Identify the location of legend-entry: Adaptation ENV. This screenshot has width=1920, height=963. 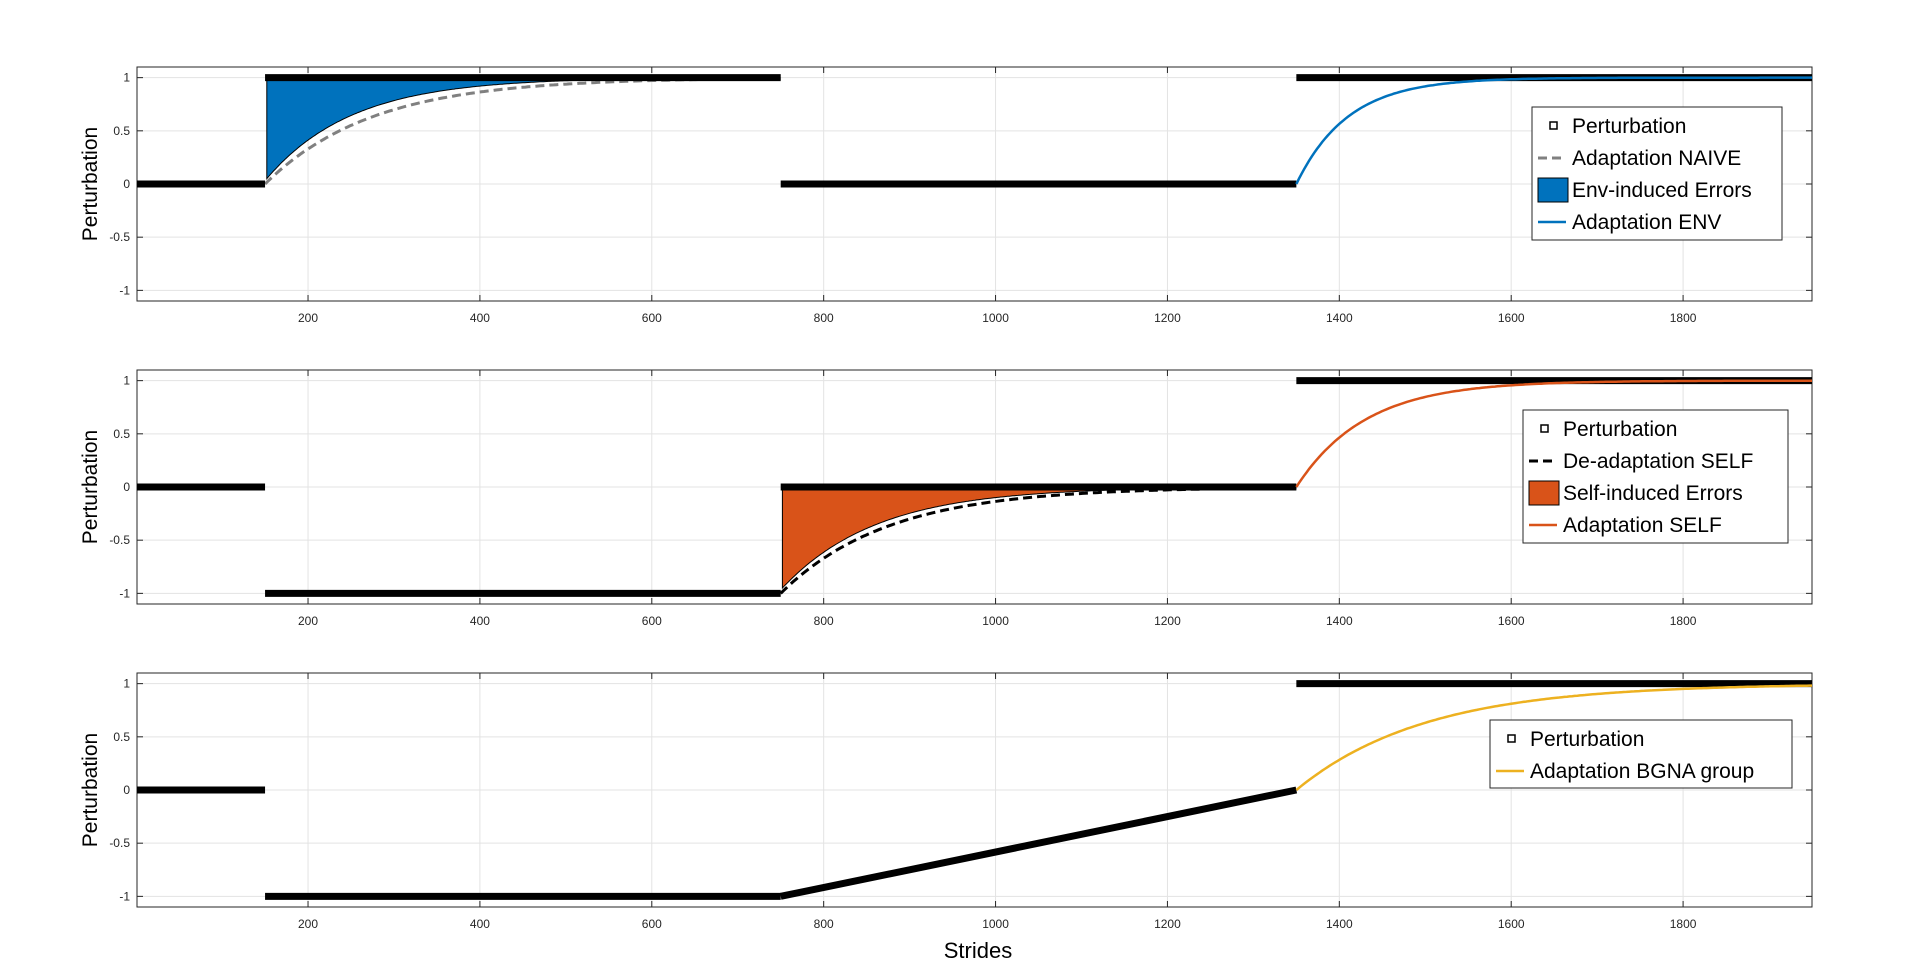
(1646, 222).